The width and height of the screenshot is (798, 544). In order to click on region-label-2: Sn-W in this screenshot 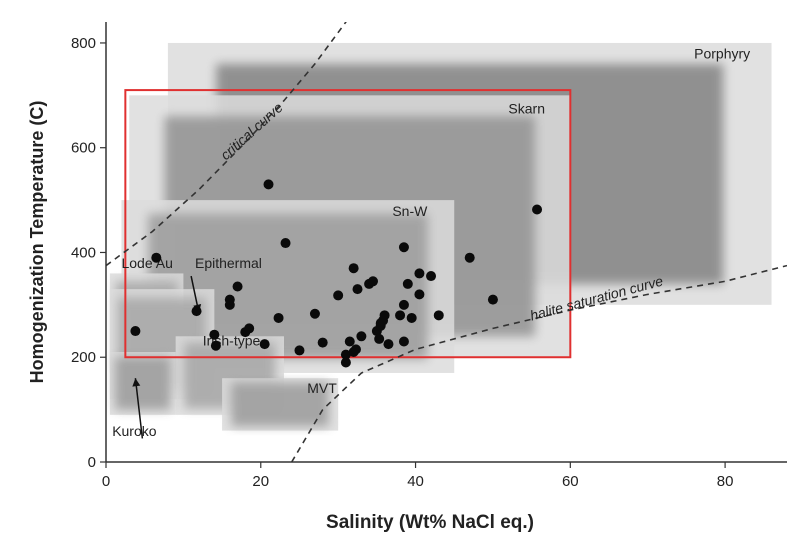, I will do `click(410, 211)`.